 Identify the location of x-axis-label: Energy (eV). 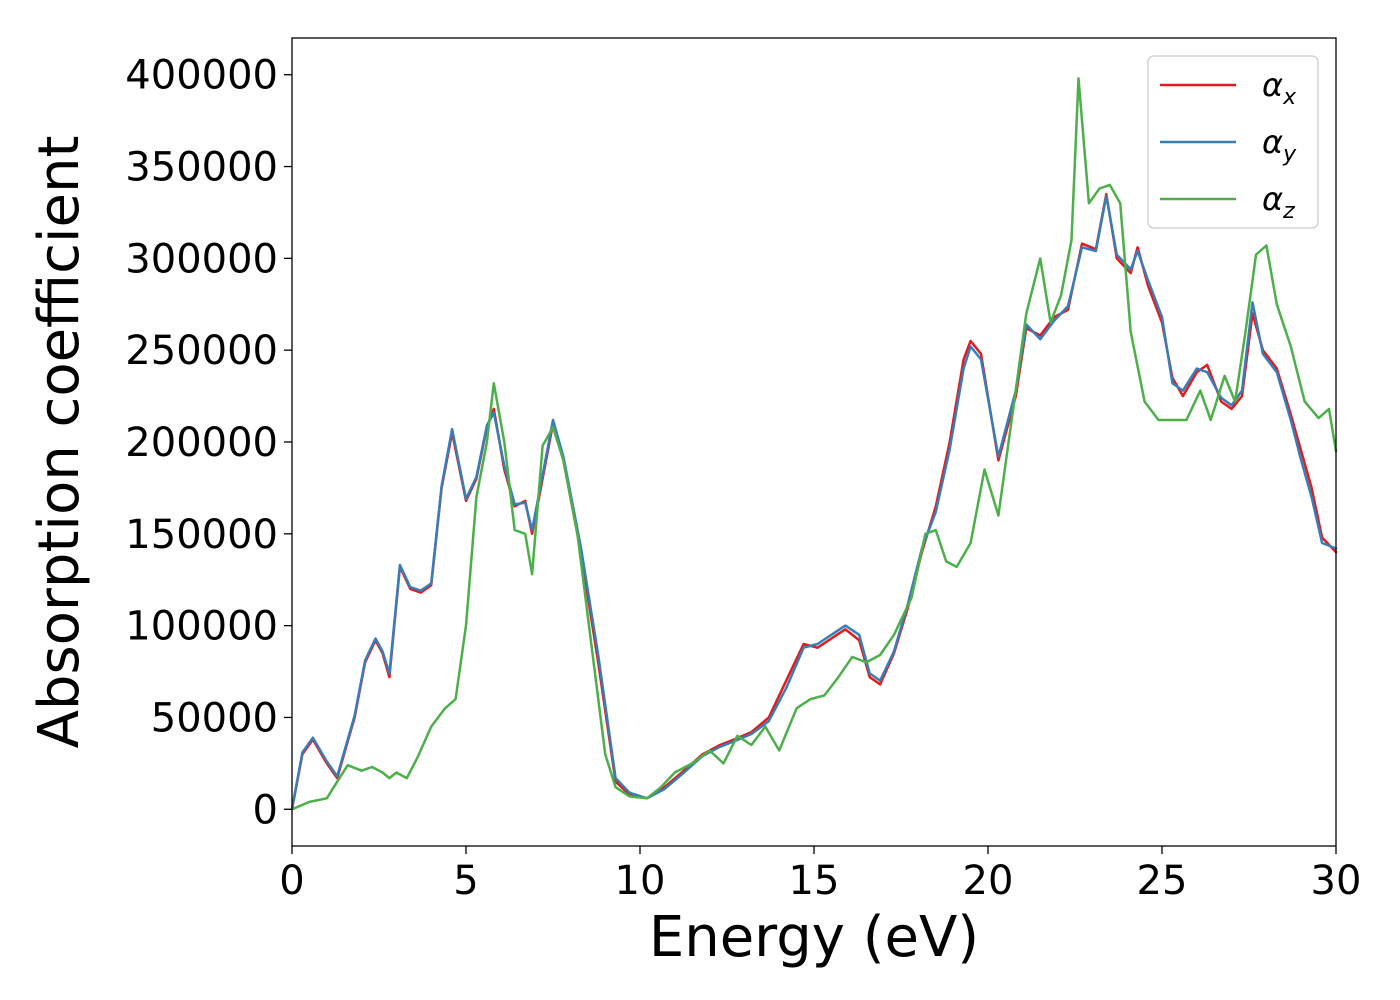
(814, 937).